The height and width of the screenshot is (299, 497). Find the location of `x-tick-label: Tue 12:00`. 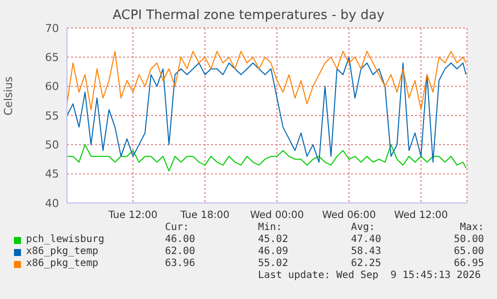

x-tick-label: Tue 12:00 is located at coordinates (132, 216).